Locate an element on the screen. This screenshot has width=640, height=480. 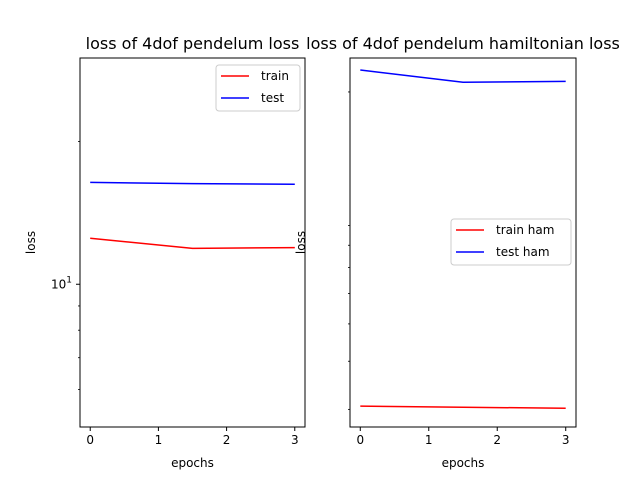
chart-title: loss of 4dof pendelum hamiltonian loss is located at coordinates (463, 43).